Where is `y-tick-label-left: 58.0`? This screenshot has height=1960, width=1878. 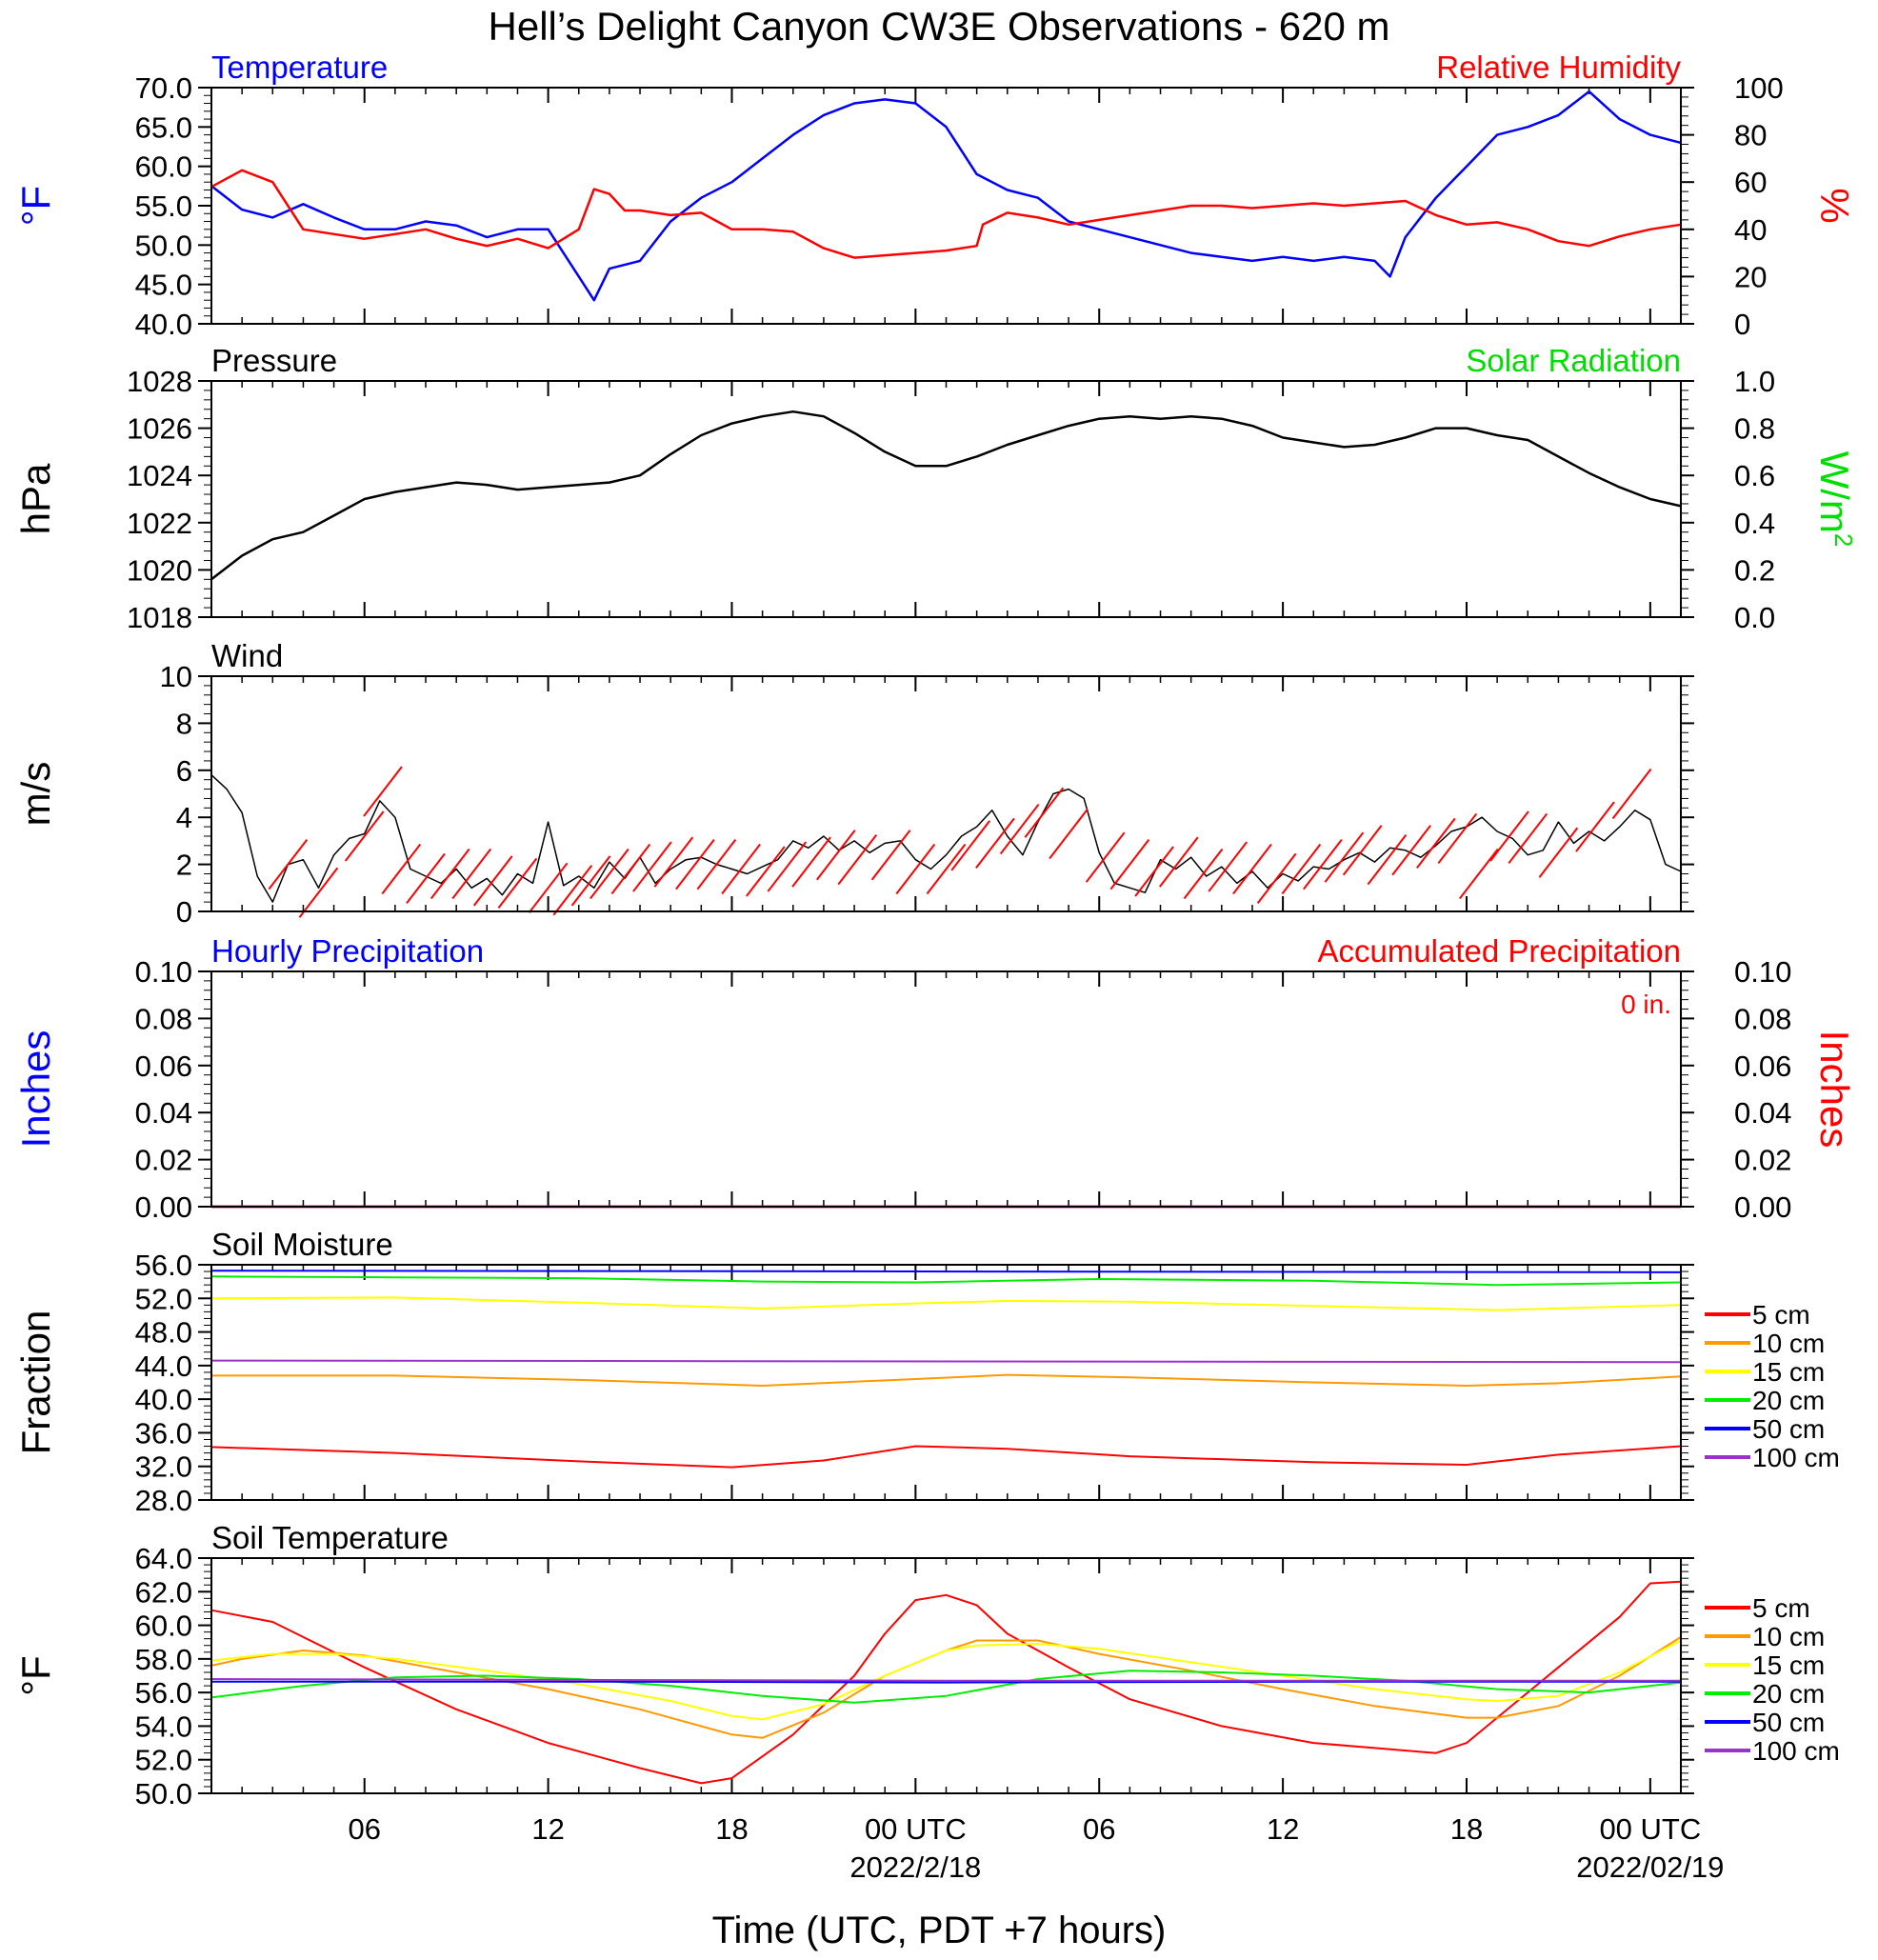 y-tick-label-left: 58.0 is located at coordinates (163, 1659).